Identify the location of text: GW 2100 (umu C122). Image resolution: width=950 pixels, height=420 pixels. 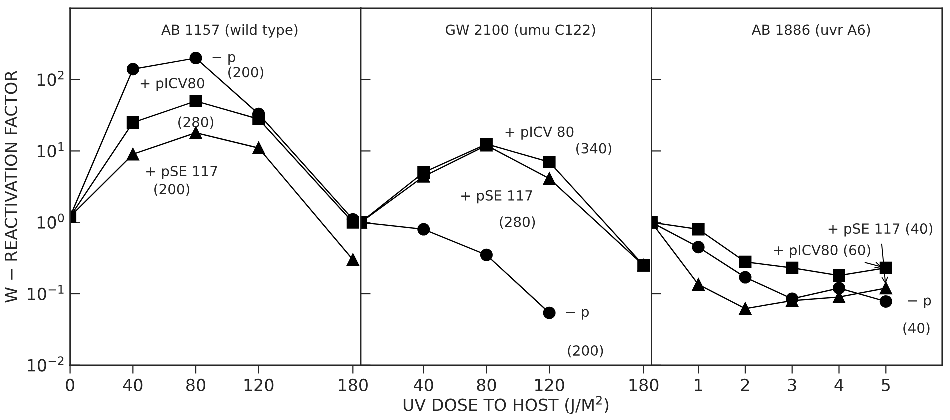
(521, 30).